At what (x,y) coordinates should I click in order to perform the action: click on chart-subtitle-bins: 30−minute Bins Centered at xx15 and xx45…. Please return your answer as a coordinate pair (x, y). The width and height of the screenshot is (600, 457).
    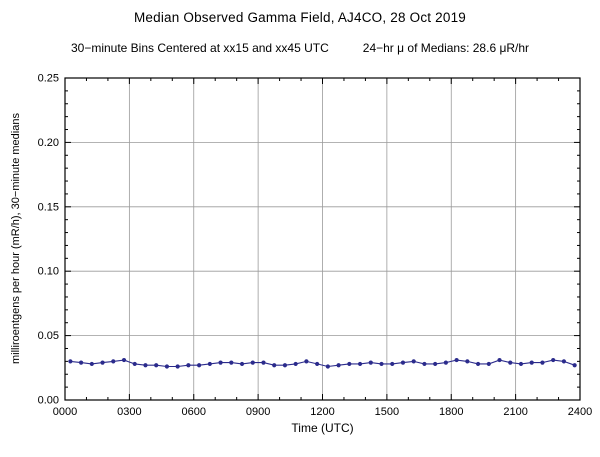
    Looking at the image, I should click on (199, 48).